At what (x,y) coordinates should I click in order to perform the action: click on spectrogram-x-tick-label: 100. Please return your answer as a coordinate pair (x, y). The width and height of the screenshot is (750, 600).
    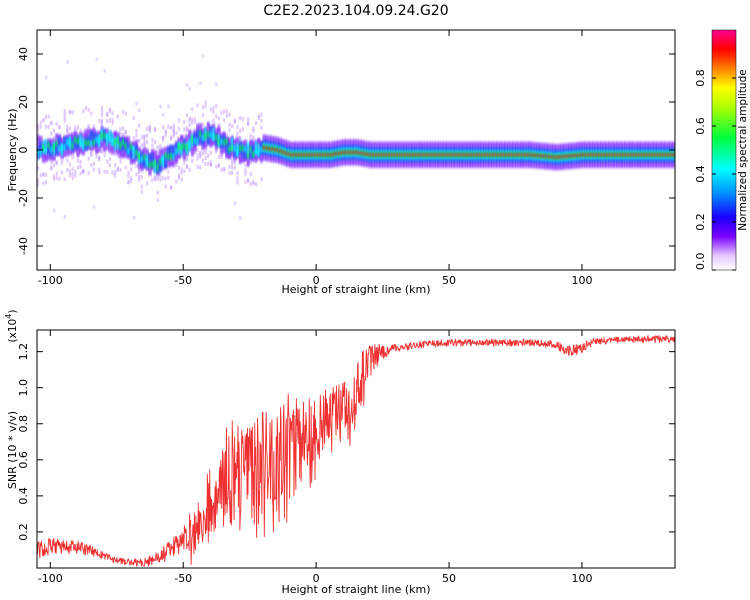
    Looking at the image, I should click on (581, 280).